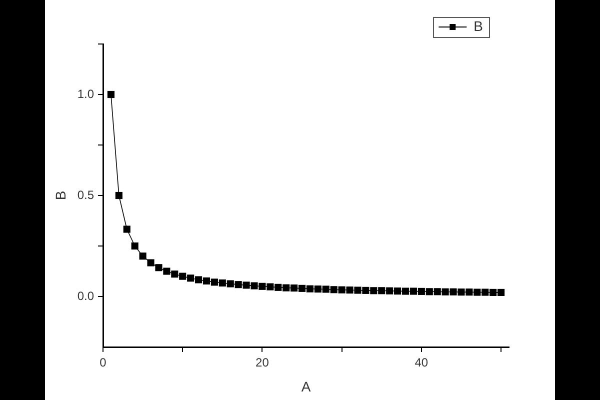 This screenshot has height=400, width=600. I want to click on y-tick-label: 0.0, so click(85, 295).